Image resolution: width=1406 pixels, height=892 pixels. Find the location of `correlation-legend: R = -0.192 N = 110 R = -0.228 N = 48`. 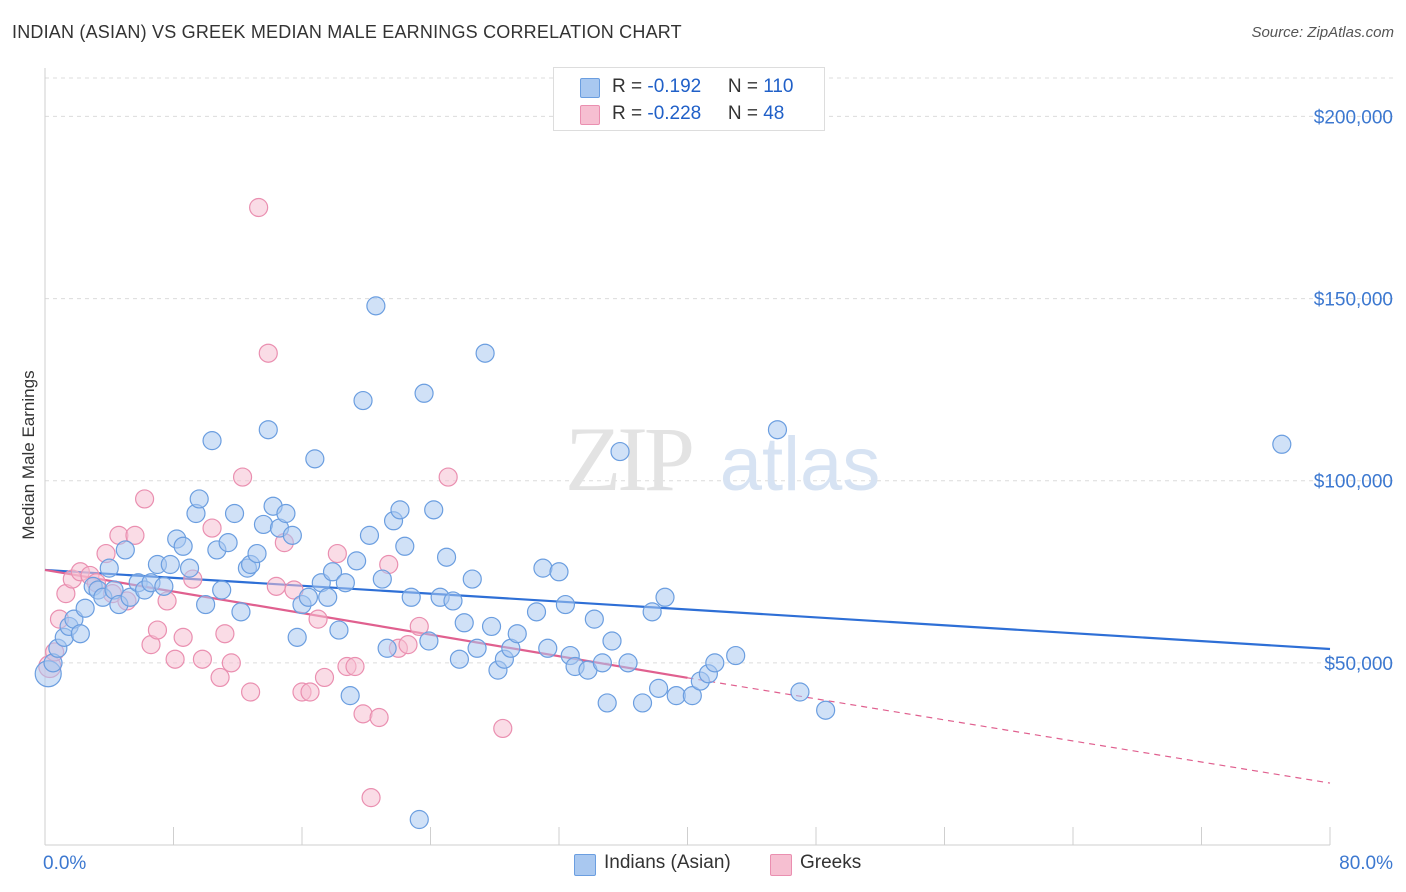

correlation-legend: R = -0.192 N = 110 R = -0.228 N = 48 is located at coordinates (689, 99).